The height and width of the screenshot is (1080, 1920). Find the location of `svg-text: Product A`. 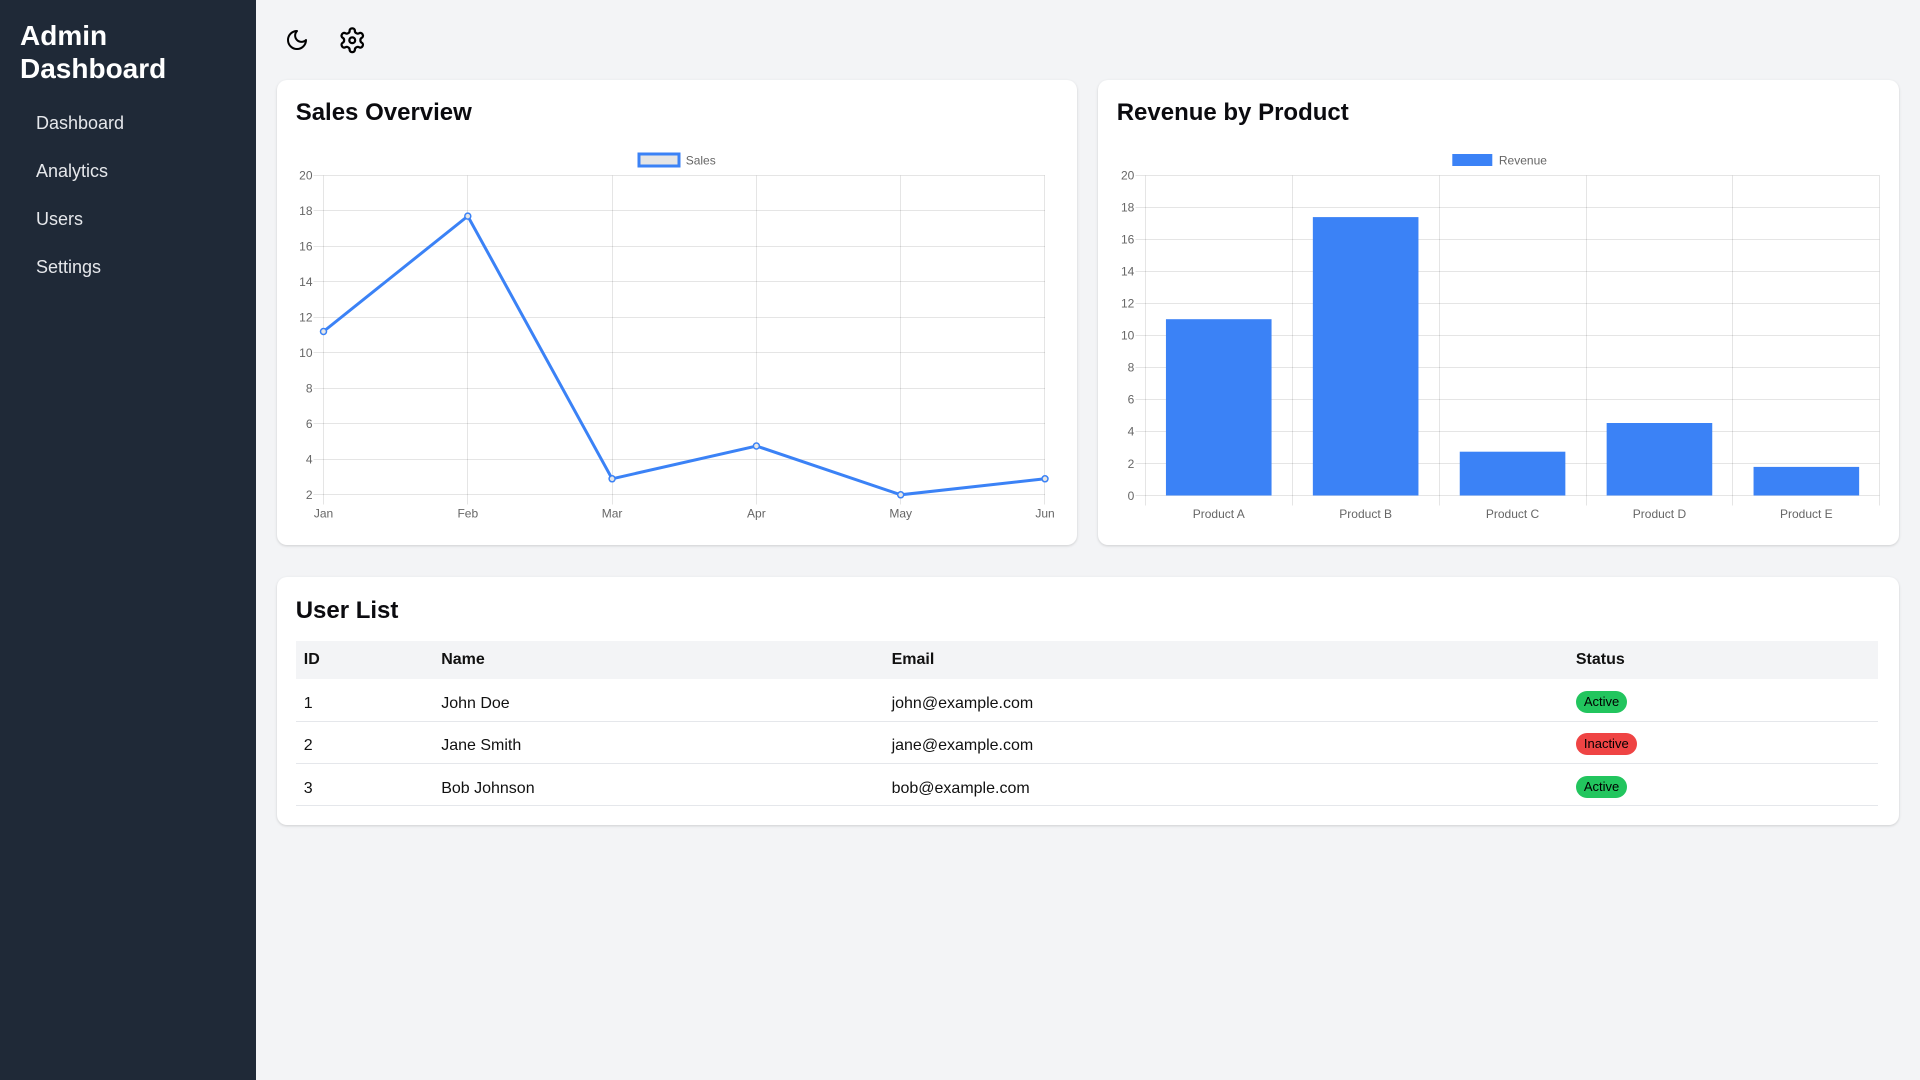

svg-text: Product A is located at coordinates (1219, 514).